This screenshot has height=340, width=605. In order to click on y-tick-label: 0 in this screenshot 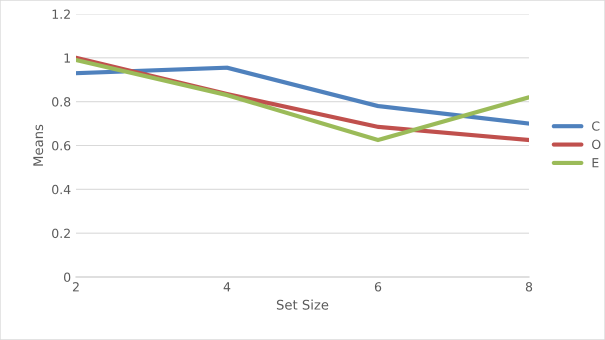, I will do `click(67, 277)`.